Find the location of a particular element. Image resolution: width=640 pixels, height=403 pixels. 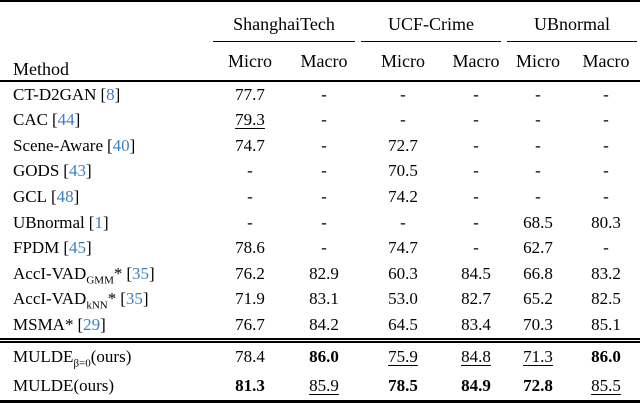

score-cell: 86.0 is located at coordinates (324, 354).